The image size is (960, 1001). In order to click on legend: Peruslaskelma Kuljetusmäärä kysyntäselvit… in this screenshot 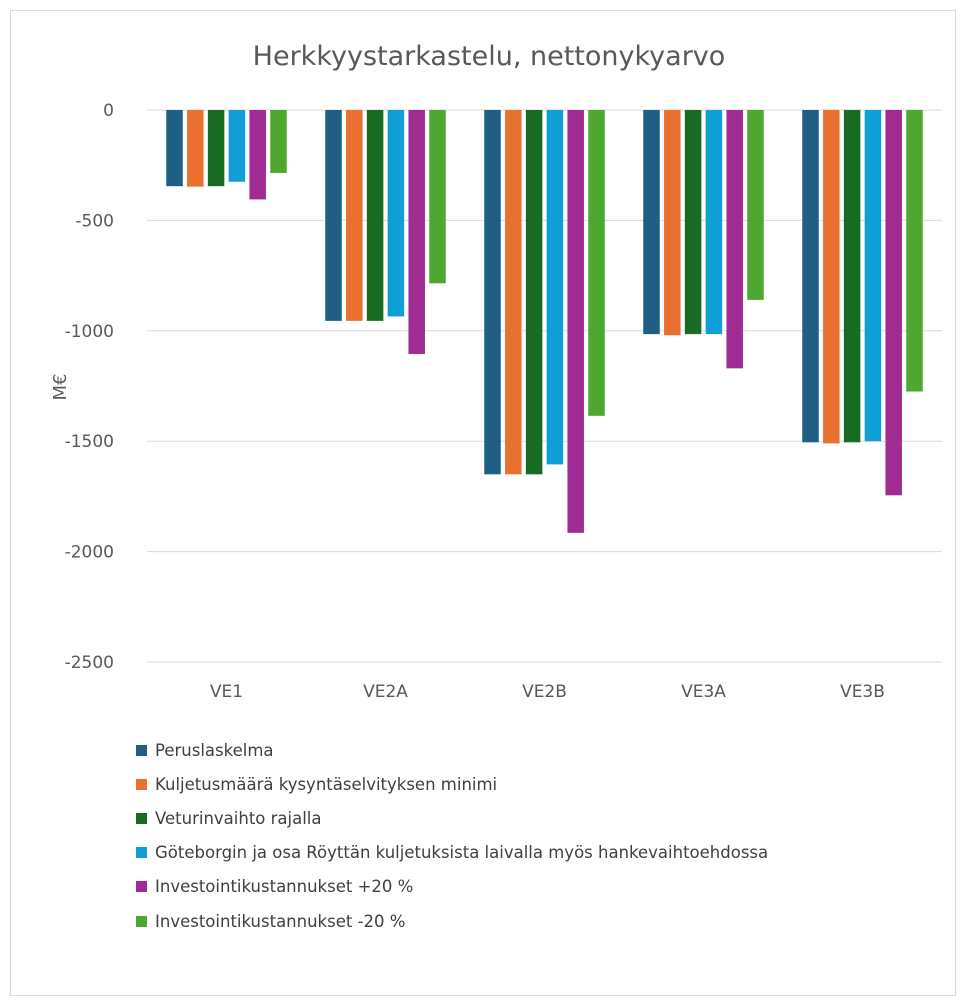, I will do `click(452, 835)`.